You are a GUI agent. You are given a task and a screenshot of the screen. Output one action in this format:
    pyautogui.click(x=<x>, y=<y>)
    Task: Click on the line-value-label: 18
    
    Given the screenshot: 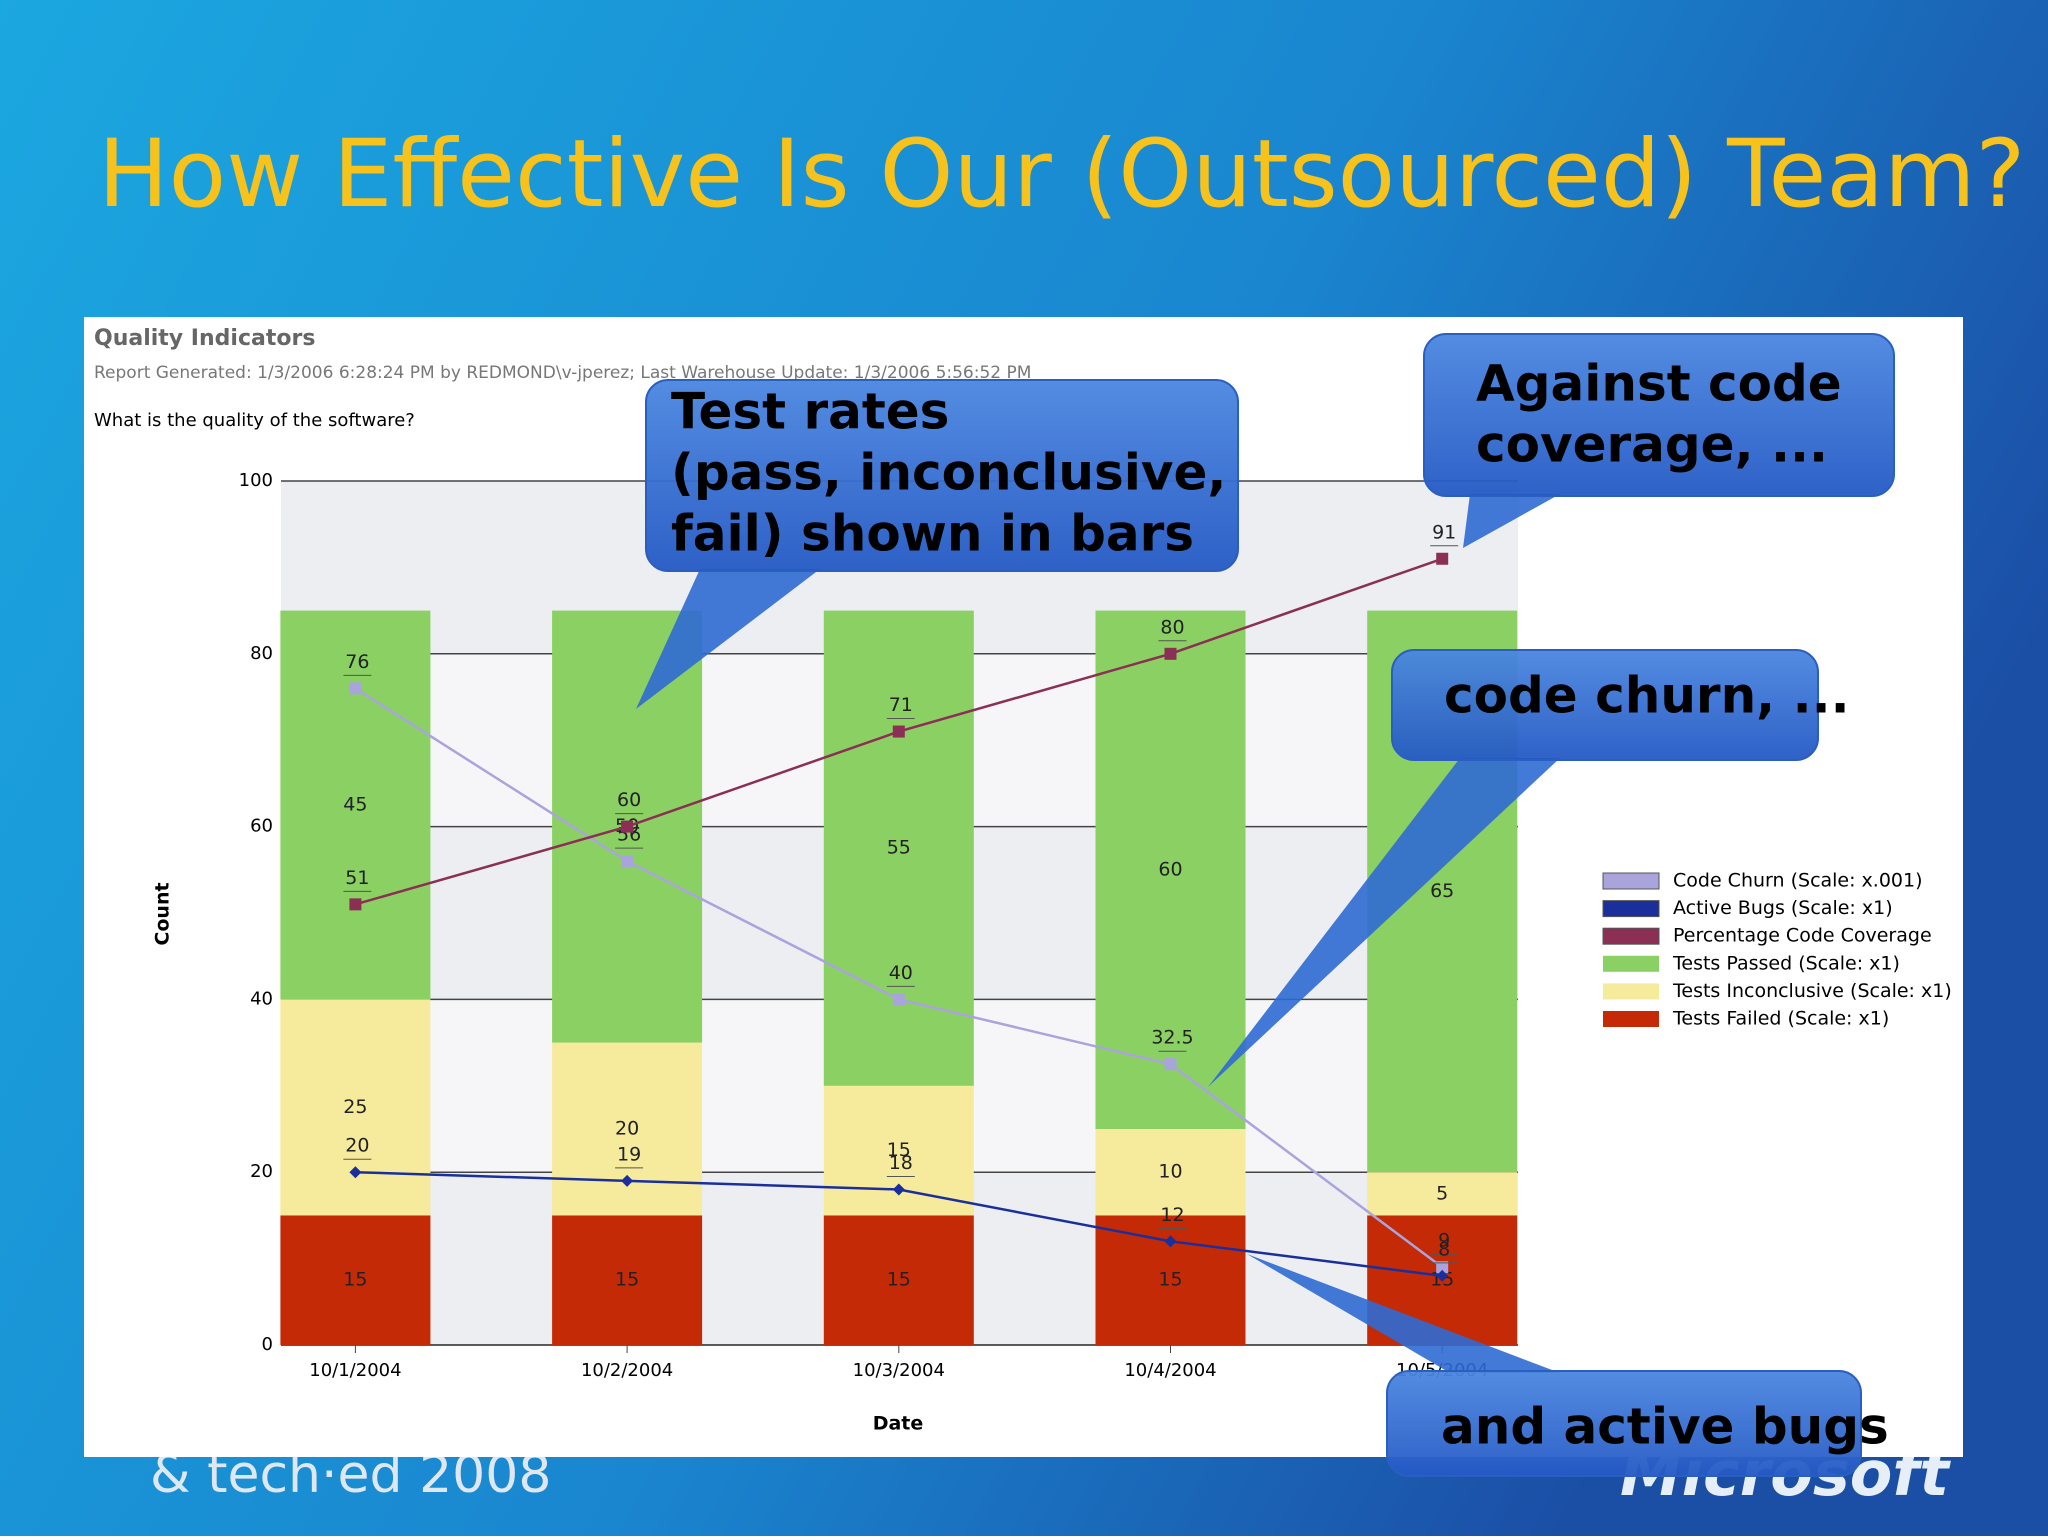 What is the action you would take?
    pyautogui.click(x=901, y=1163)
    